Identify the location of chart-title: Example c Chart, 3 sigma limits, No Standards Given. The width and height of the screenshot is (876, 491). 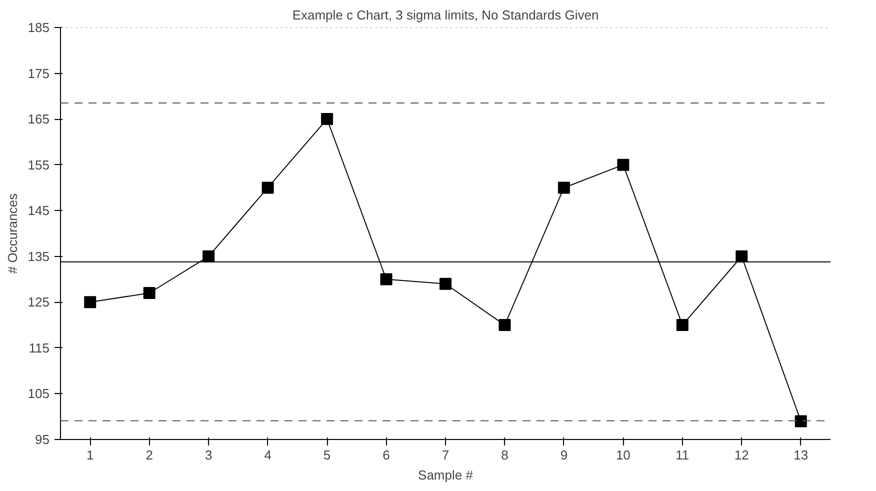
(445, 15).